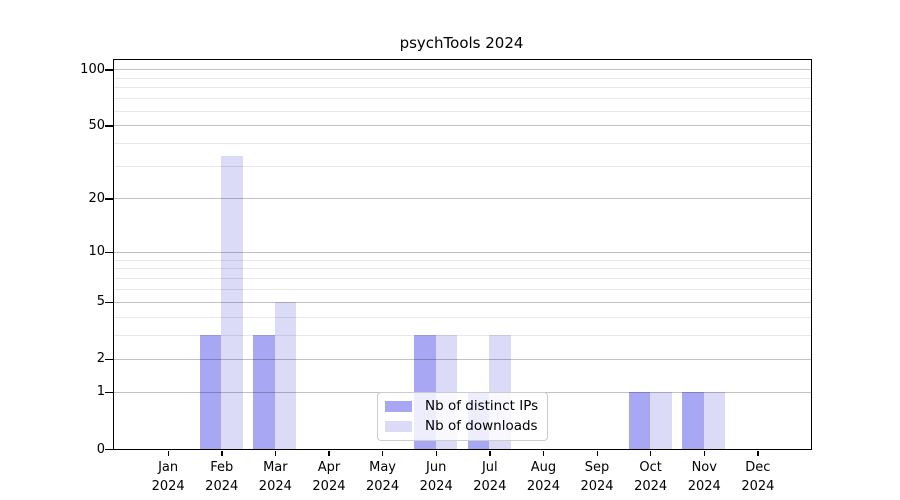  I want to click on x-axis-tick-label: Dec 2024, so click(758, 477).